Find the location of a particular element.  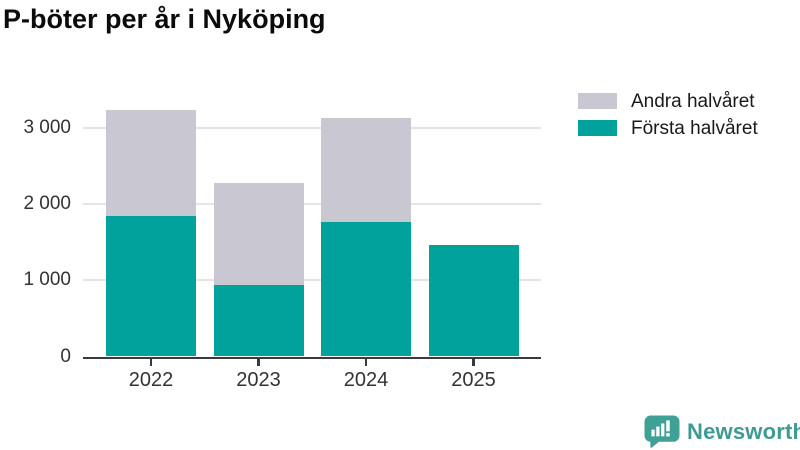

legend-label: Första halvåret is located at coordinates (694, 128).